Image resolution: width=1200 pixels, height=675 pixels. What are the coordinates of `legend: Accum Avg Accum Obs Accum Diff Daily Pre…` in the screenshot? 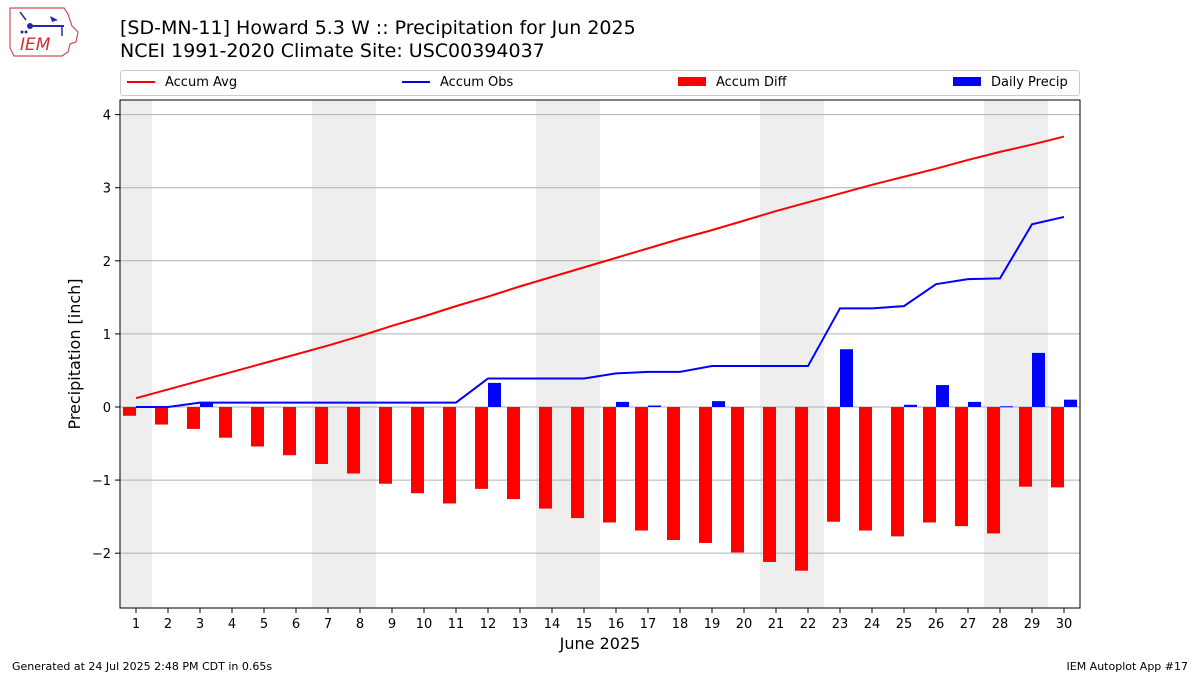 It's located at (600, 83).